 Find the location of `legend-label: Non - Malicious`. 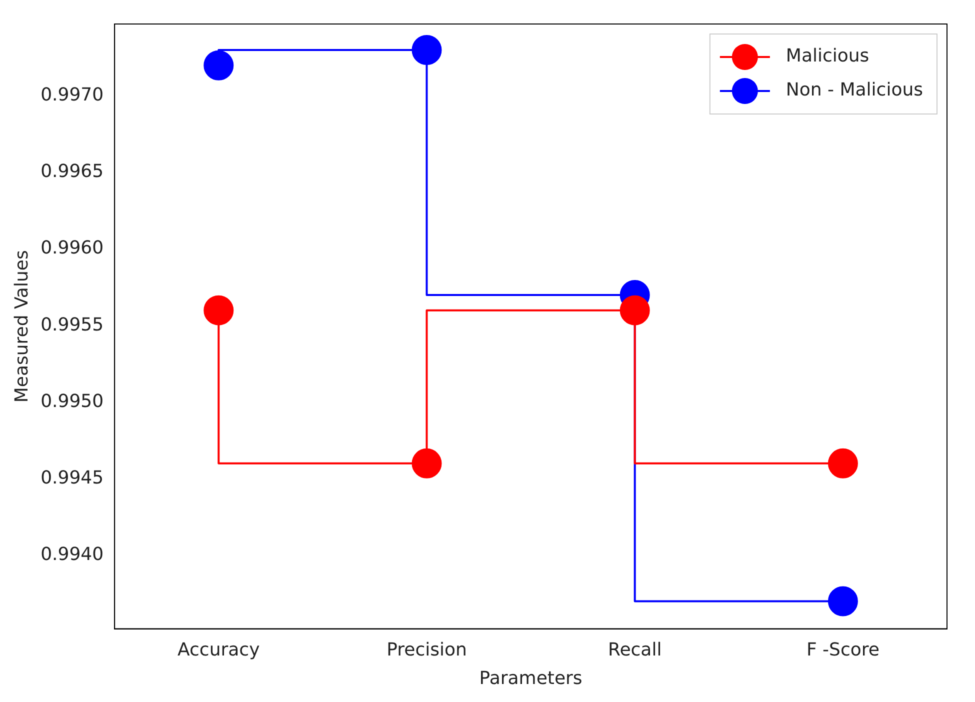

legend-label: Non - Malicious is located at coordinates (855, 90).